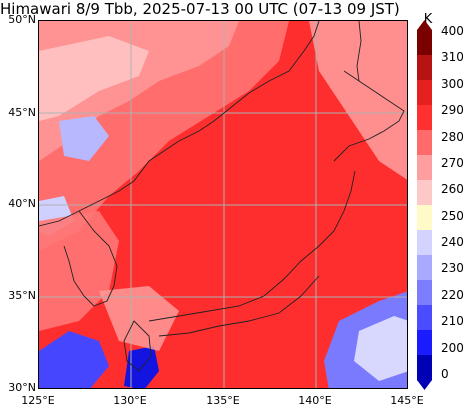 The image size is (468, 409). What do you see at coordinates (452, 162) in the screenshot?
I see `colorbar-tick-label: 270` at bounding box center [452, 162].